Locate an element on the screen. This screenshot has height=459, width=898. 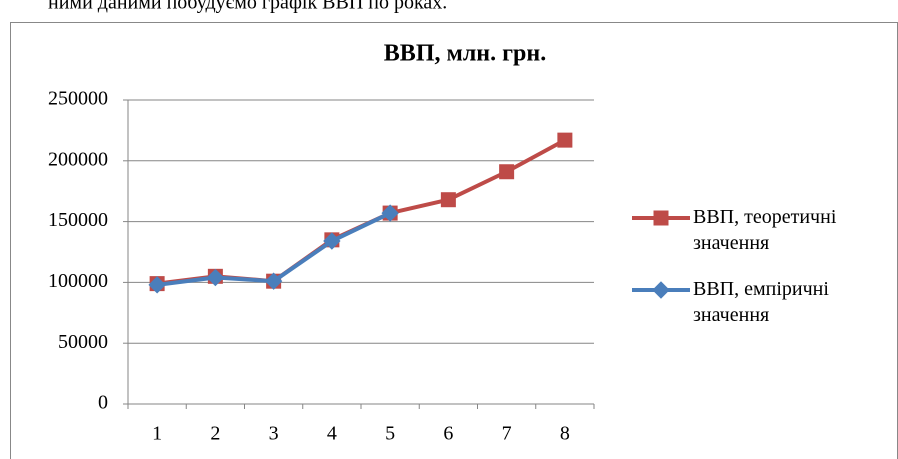
y-tick-label: 0 is located at coordinates (103, 403).